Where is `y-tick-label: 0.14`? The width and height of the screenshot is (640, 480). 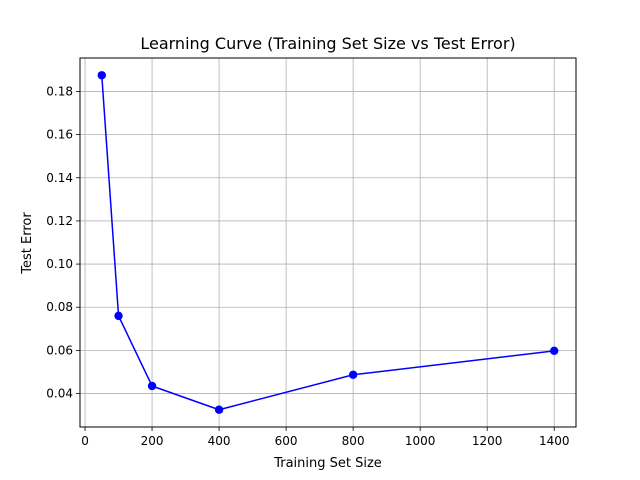
y-tick-label: 0.14 is located at coordinates (59, 178).